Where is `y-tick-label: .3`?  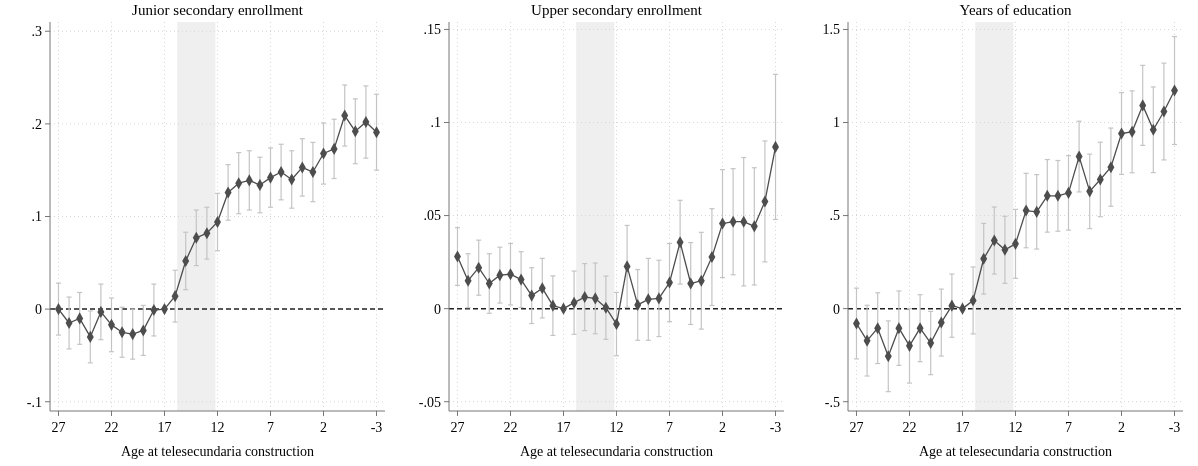 y-tick-label: .3 is located at coordinates (36, 32).